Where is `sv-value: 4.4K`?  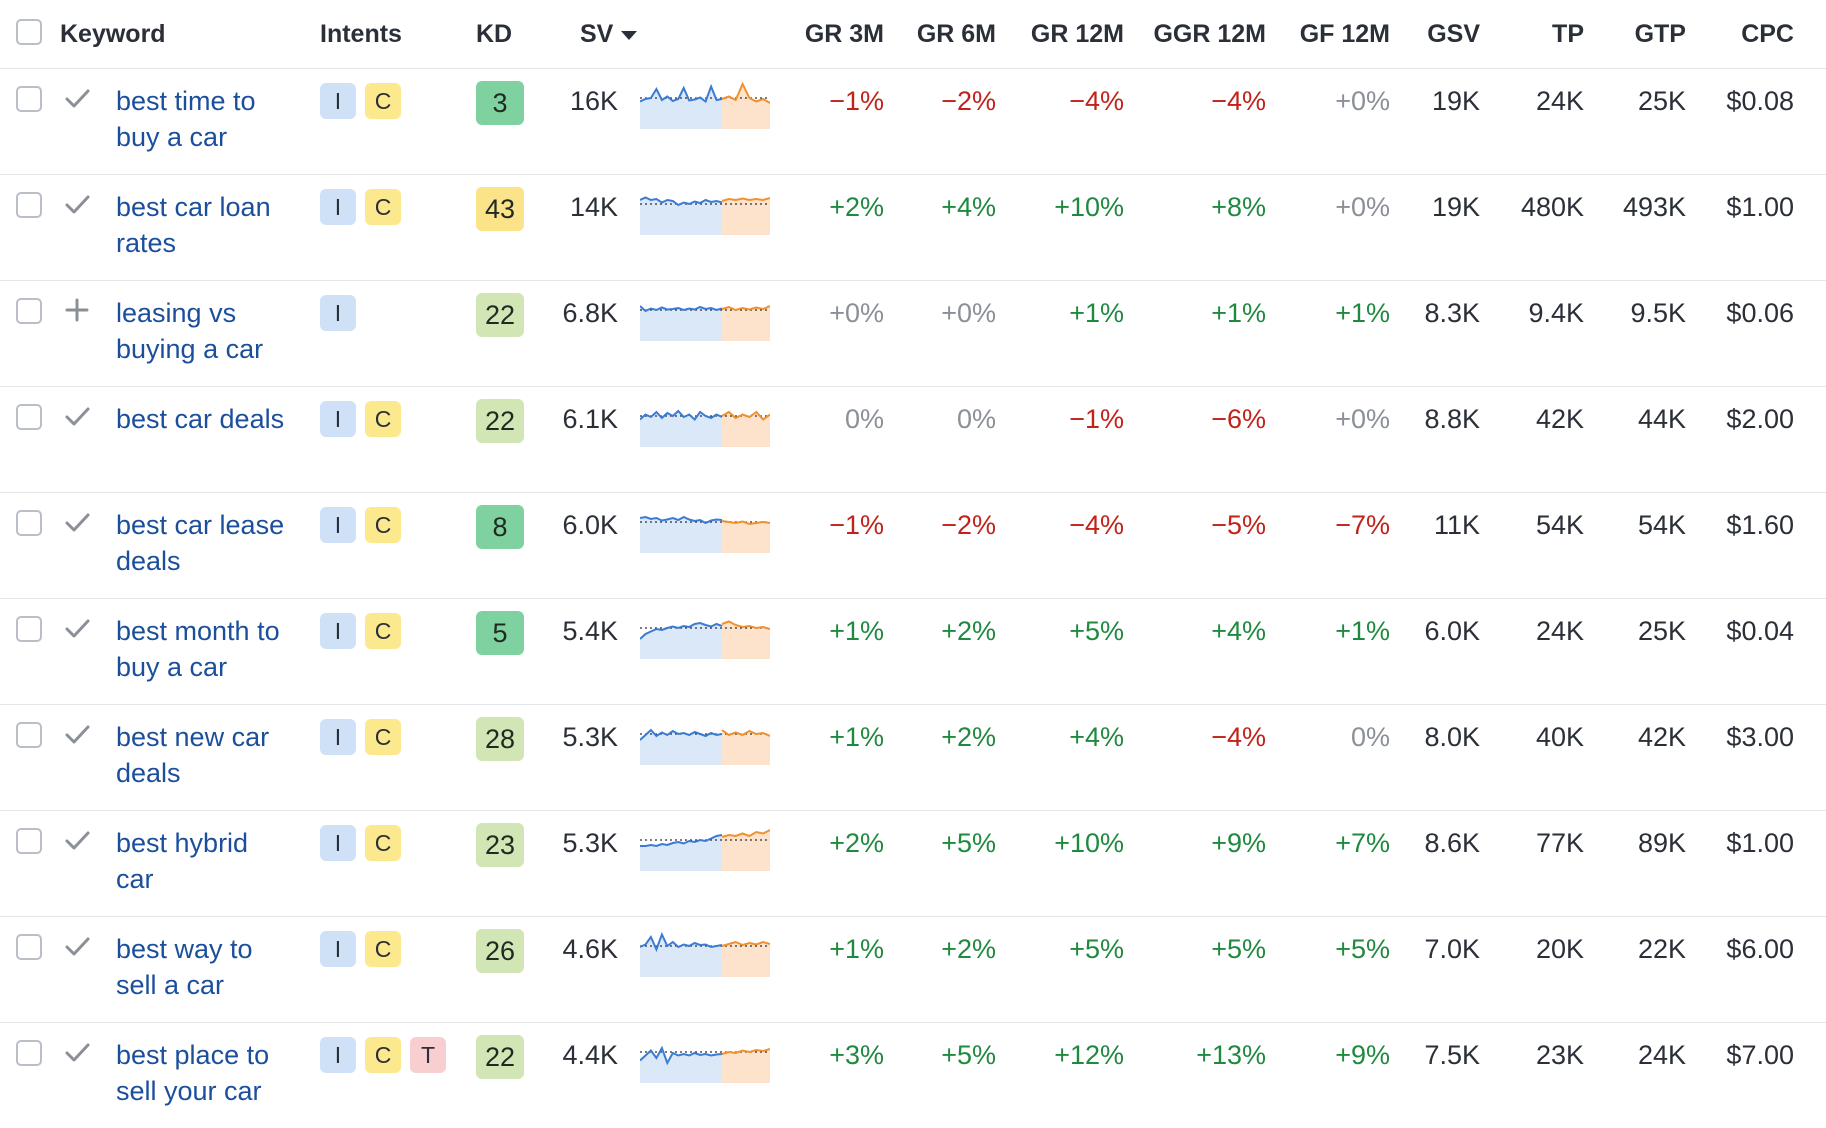
sv-value: 4.4K is located at coordinates (590, 1055).